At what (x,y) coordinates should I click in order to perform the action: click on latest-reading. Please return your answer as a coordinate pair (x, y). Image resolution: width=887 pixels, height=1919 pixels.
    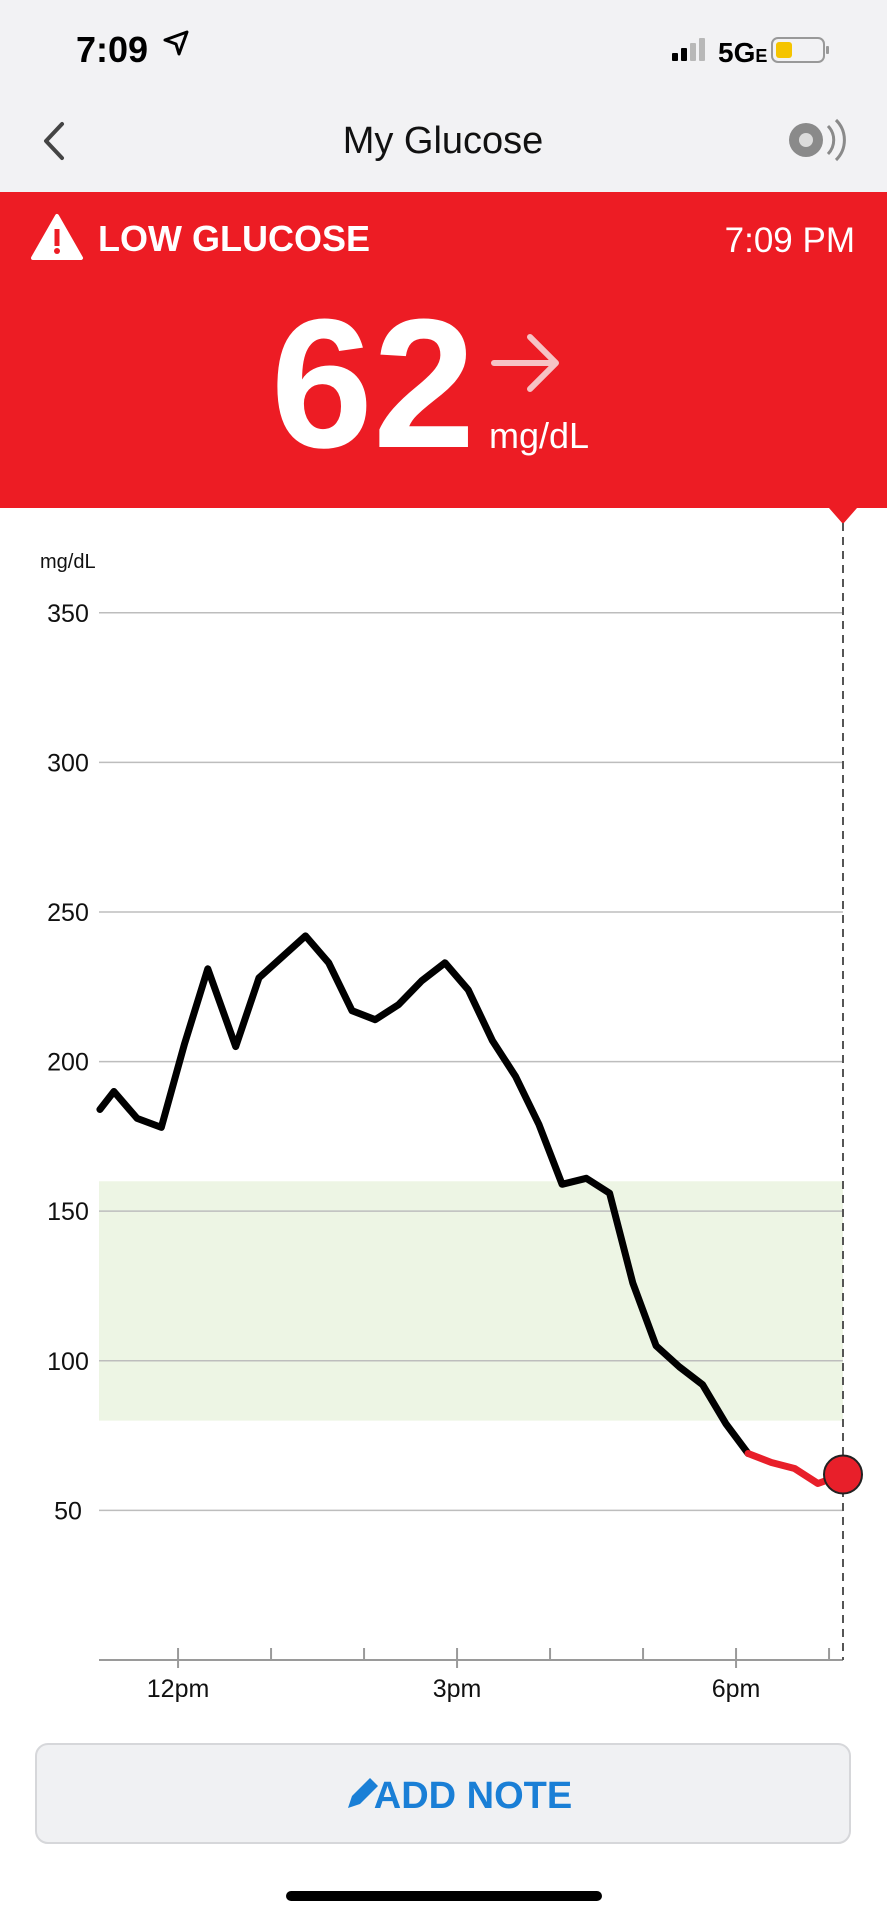
    Looking at the image, I should click on (843, 1474).